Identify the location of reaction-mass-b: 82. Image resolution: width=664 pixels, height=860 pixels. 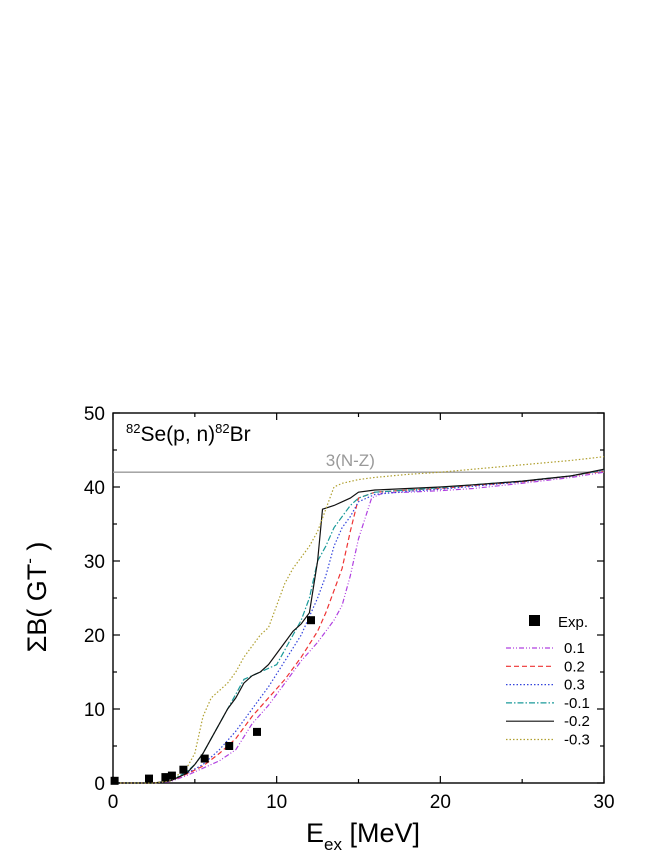
(222, 428).